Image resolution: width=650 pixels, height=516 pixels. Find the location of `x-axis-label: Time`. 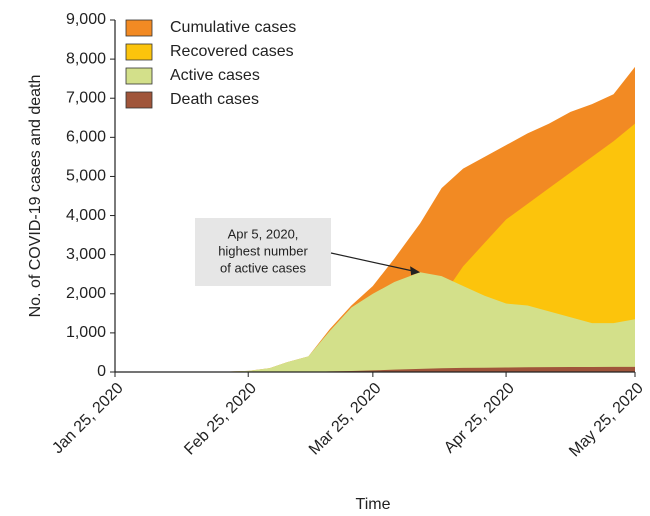

x-axis-label: Time is located at coordinates (373, 504).